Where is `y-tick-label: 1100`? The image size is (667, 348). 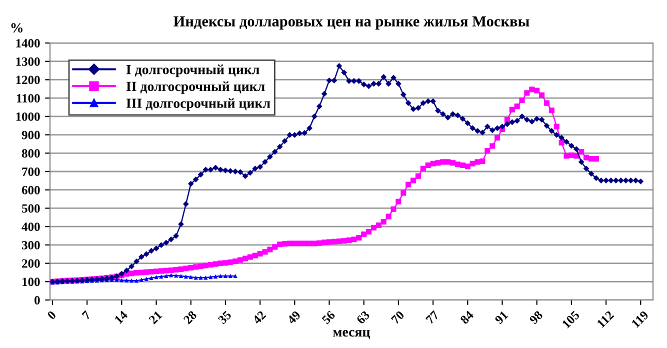 y-tick-label: 1100 is located at coordinates (28, 98).